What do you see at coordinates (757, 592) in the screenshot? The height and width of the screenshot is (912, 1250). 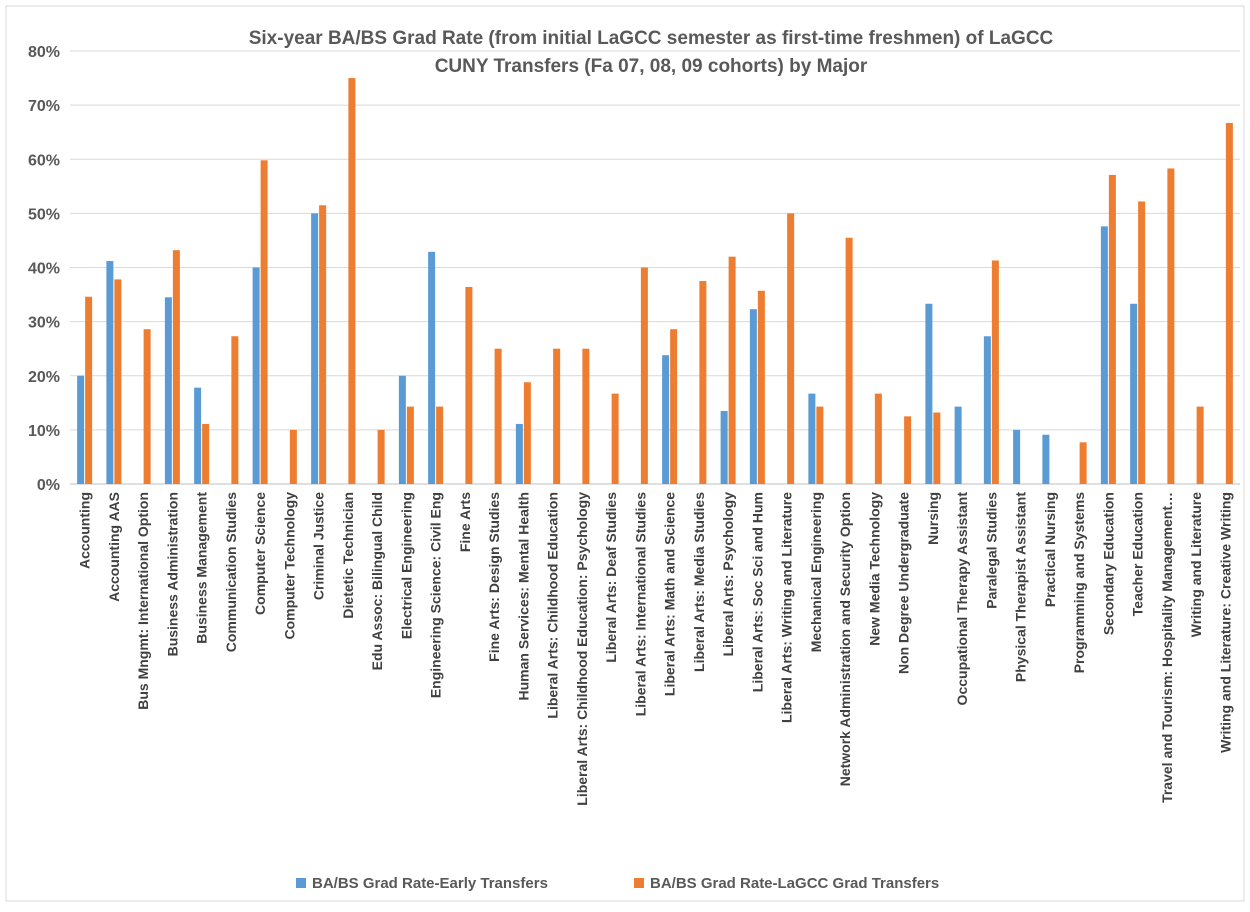 I see `x-tick-label: Liberal Arts: Soc Sci and Hum` at bounding box center [757, 592].